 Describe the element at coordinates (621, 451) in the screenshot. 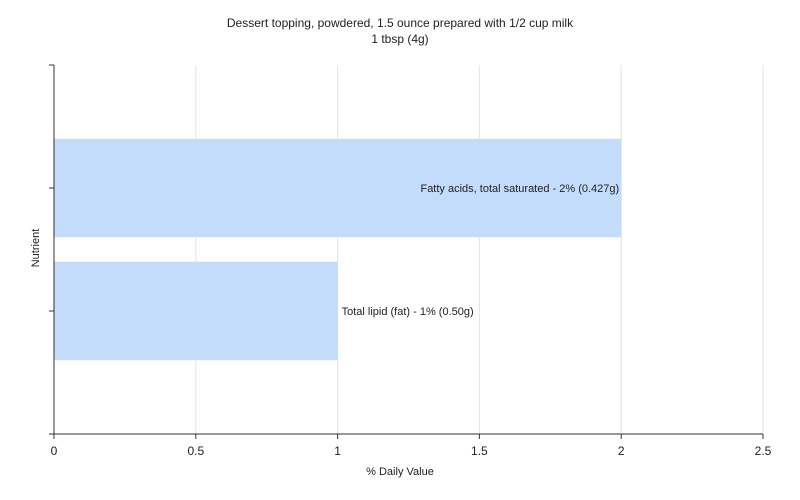

I see `x-tick-label: 2` at that location.